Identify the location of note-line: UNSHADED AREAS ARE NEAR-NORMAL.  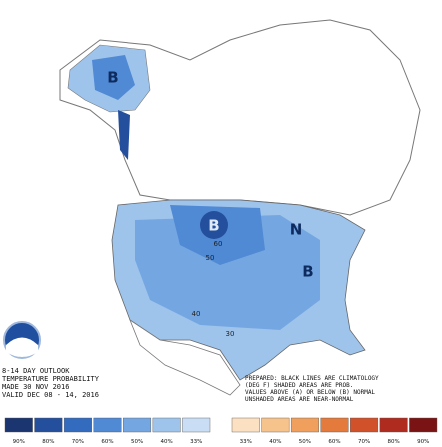
(299, 399).